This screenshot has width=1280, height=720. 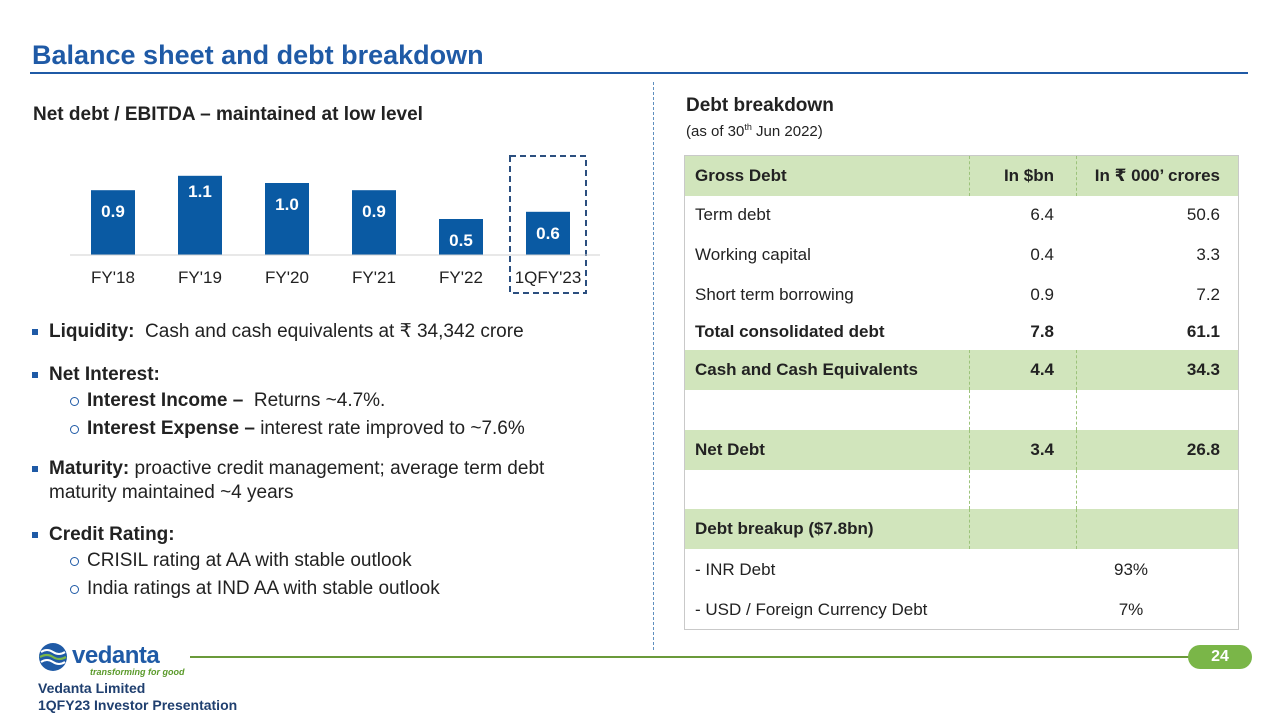 I want to click on sub-bullet-interest-income: Interest Income – Returns ~4.7%., so click(x=332, y=401).